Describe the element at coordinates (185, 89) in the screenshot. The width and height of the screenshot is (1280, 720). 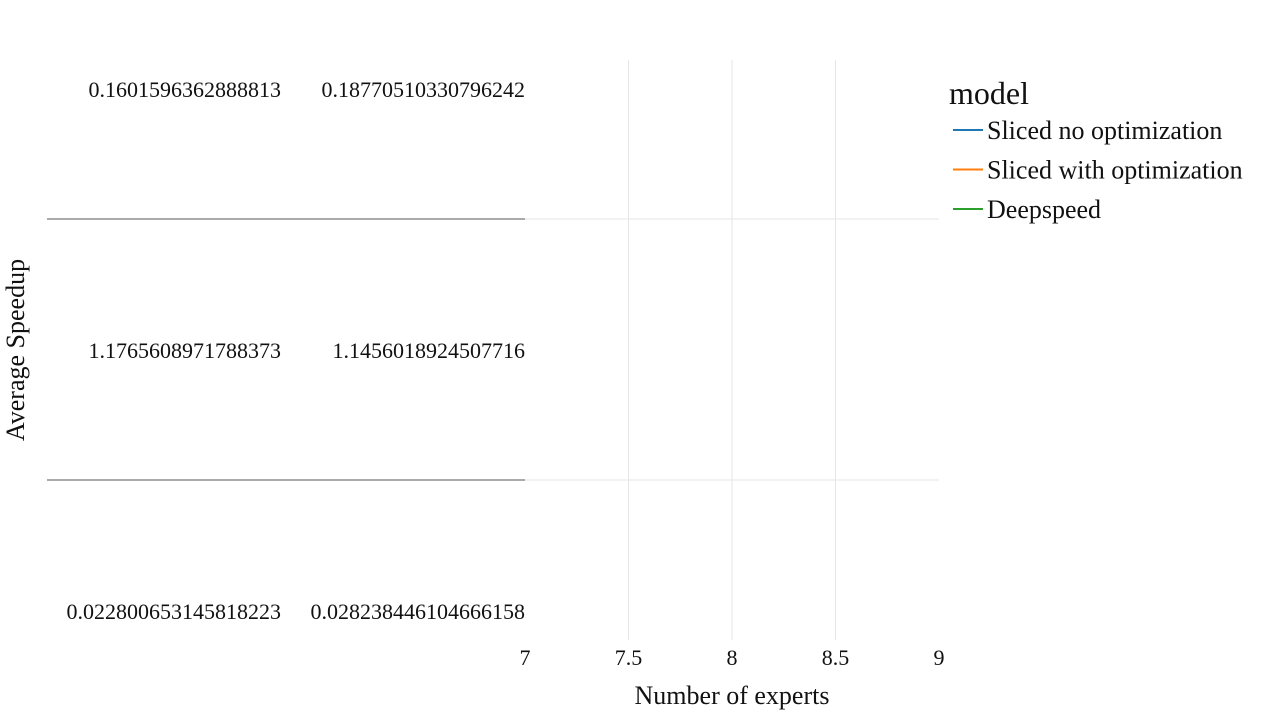
I see `table-cell: 0.1601596362888813` at that location.